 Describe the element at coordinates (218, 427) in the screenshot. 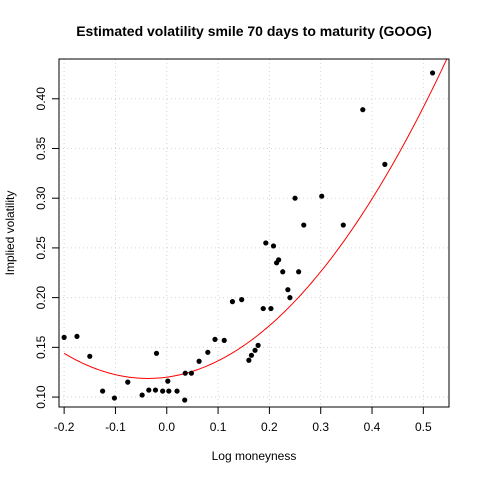

I see `x-tick-label: 0.1` at that location.